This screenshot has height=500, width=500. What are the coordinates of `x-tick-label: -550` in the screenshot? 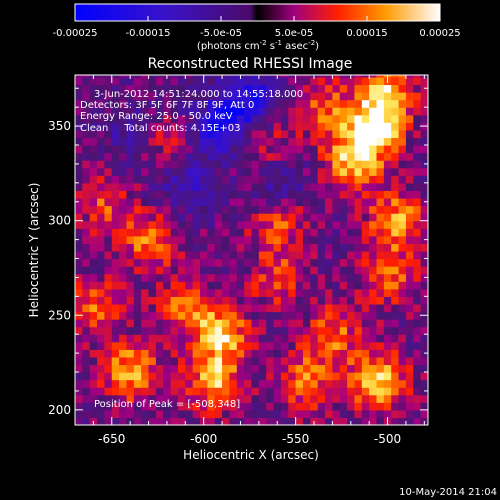 It's located at (295, 439).